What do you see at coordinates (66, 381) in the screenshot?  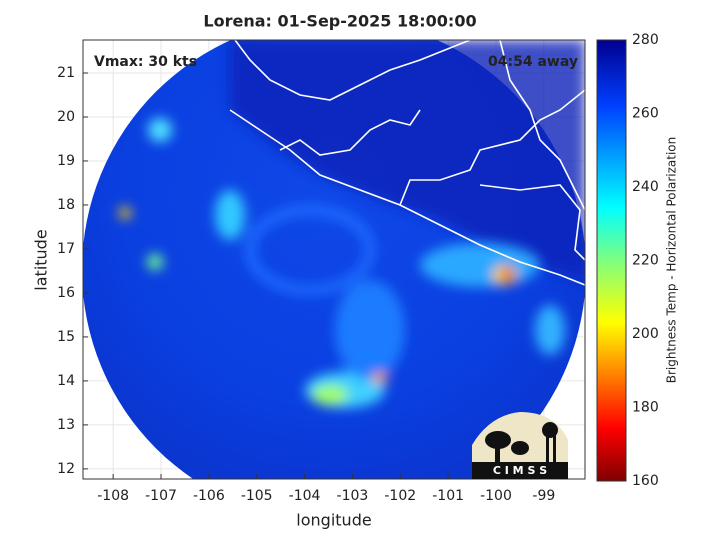 I see `y-tick-label: 14` at bounding box center [66, 381].